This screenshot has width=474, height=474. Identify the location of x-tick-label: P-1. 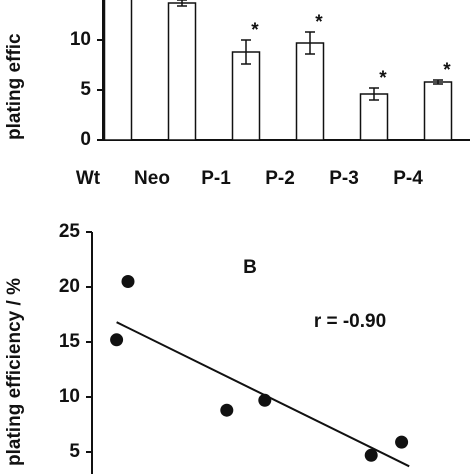
(216, 178).